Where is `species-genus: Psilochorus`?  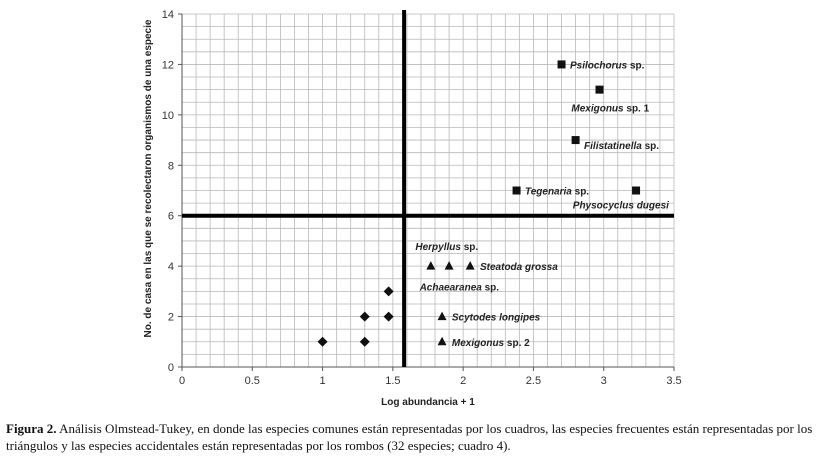 species-genus: Psilochorus is located at coordinates (599, 65).